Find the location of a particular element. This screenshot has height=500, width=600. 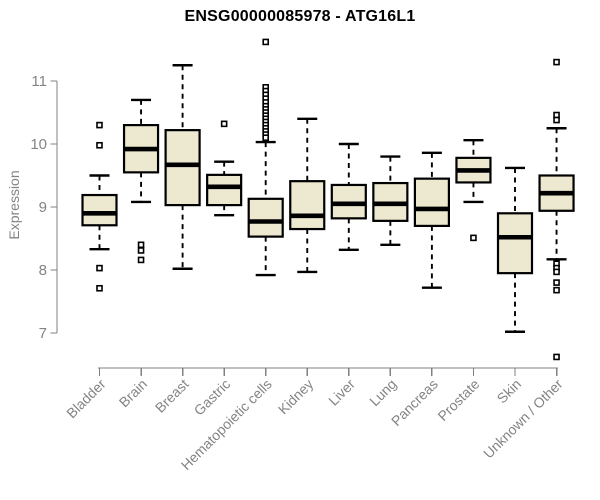

y-axis-tick-label: 11 is located at coordinates (39, 81).